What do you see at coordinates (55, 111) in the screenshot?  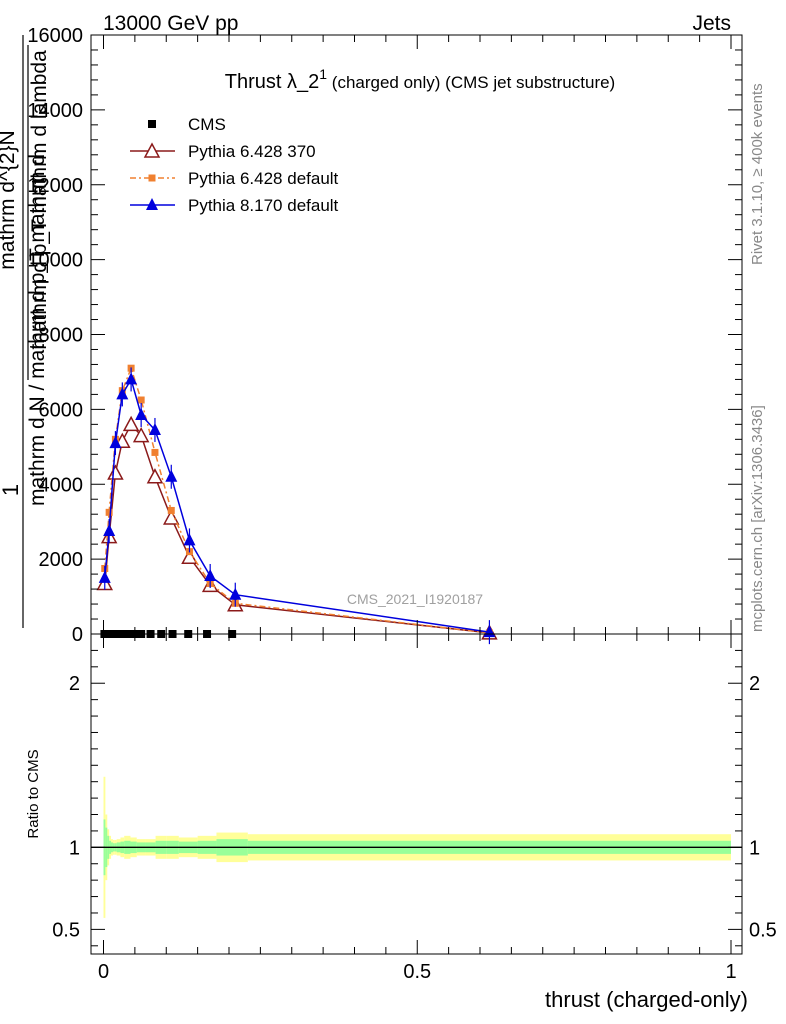 I see `main-y-tick-label: 14000` at bounding box center [55, 111].